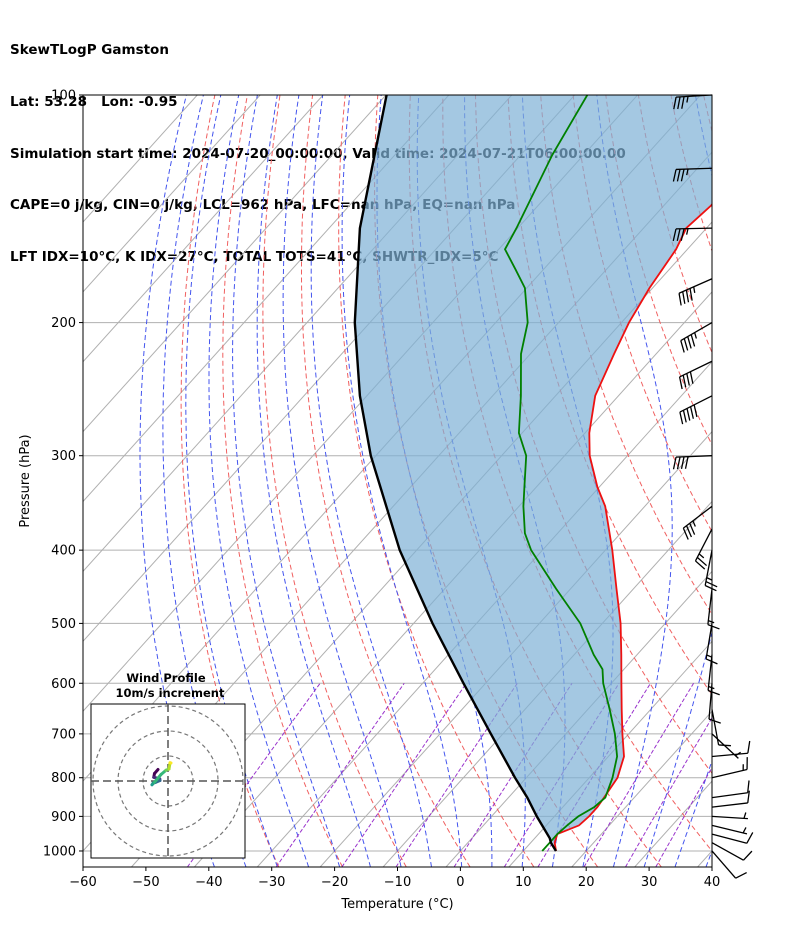 This screenshot has width=794, height=937. Describe the element at coordinates (397, 882) in the screenshot. I see `x-tick-label: −10` at that location.